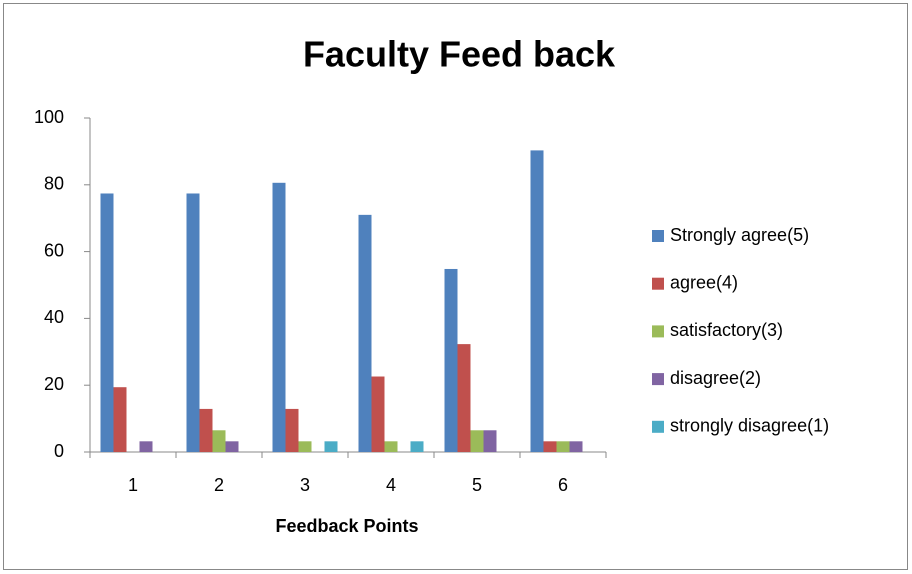  Describe the element at coordinates (477, 485) in the screenshot. I see `x-tick-label: 5` at that location.